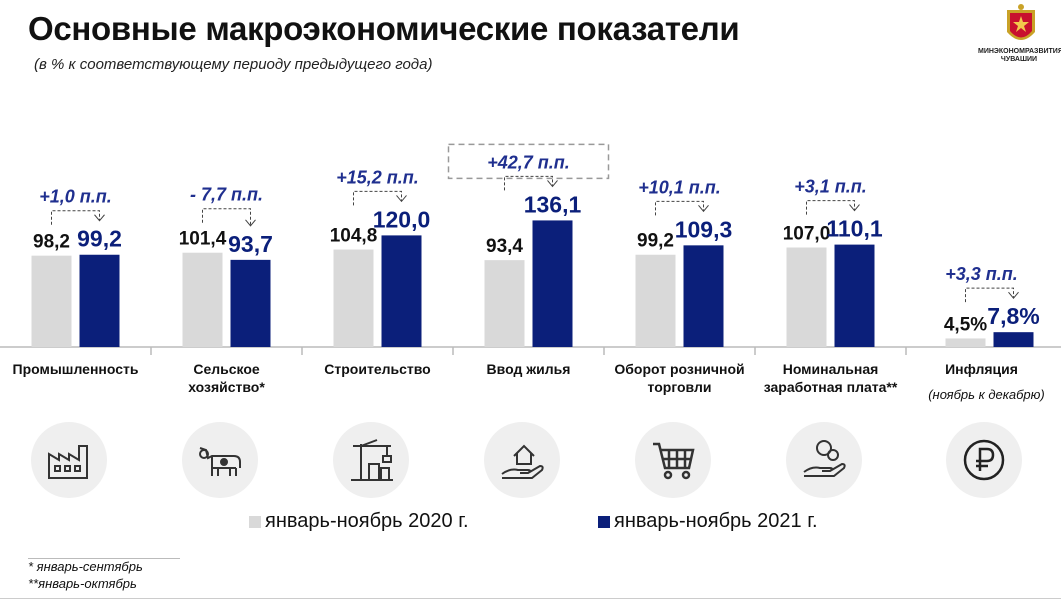 The width and height of the screenshot is (1061, 601). What do you see at coordinates (1013, 316) in the screenshot?
I see `data-label-2021: 7,8%` at bounding box center [1013, 316].